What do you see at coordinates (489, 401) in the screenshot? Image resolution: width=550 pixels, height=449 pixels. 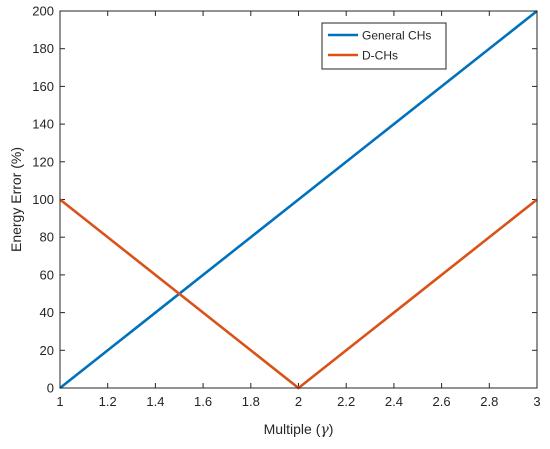 I see `x-tick-label: 2.8` at bounding box center [489, 401].